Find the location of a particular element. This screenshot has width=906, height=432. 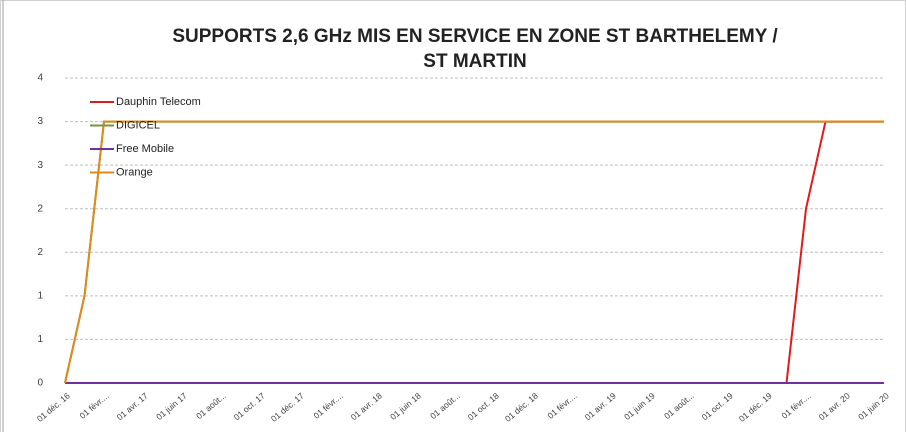

legend-label: Orange is located at coordinates (134, 172).